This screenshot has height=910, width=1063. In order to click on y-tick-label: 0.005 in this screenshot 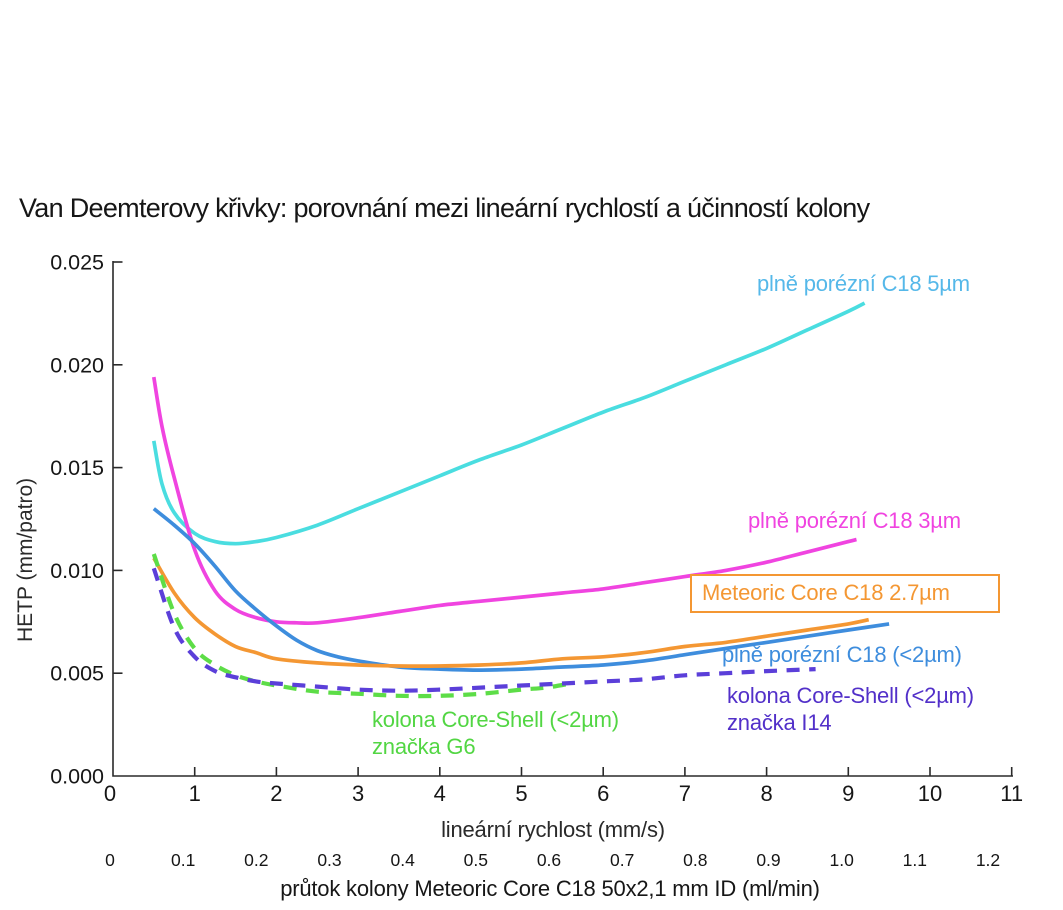, I will do `click(77, 674)`.